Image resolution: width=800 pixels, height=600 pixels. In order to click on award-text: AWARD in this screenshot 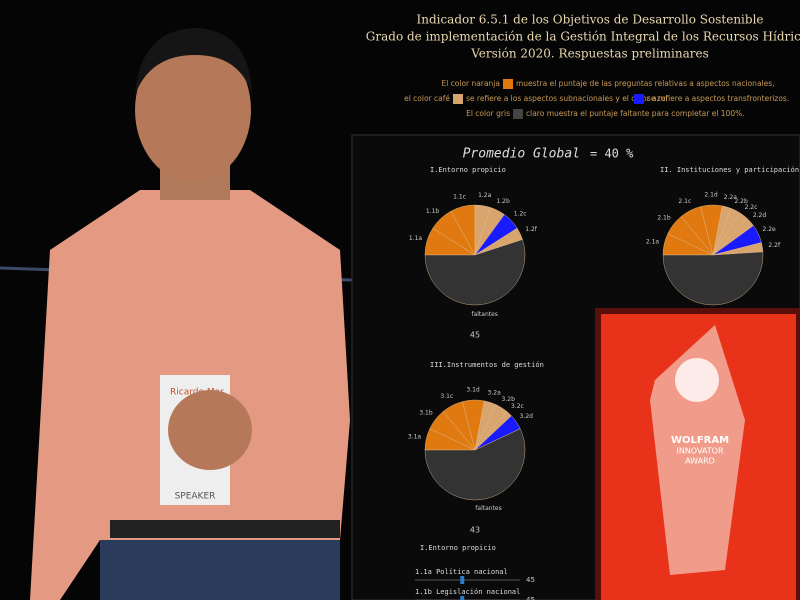, I will do `click(700, 461)`.